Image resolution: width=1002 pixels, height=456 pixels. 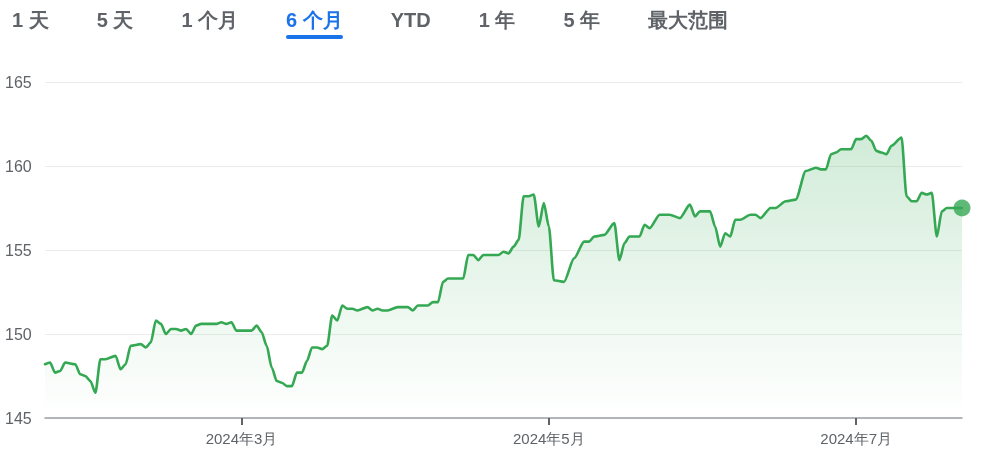 What do you see at coordinates (582, 20) in the screenshot?
I see `text: 5 年` at bounding box center [582, 20].